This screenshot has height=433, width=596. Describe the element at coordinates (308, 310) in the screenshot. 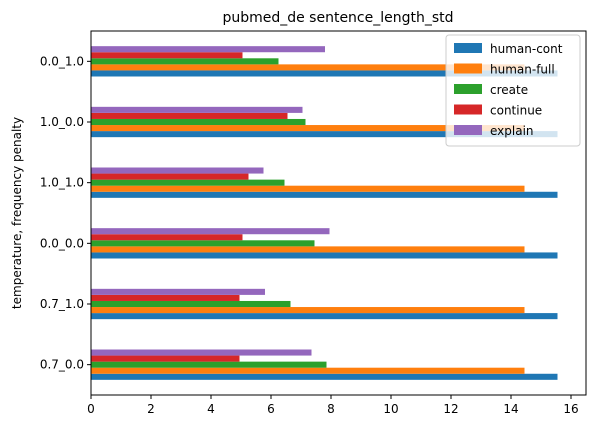

I see `bar-human-full-0.7_1.0` at that location.